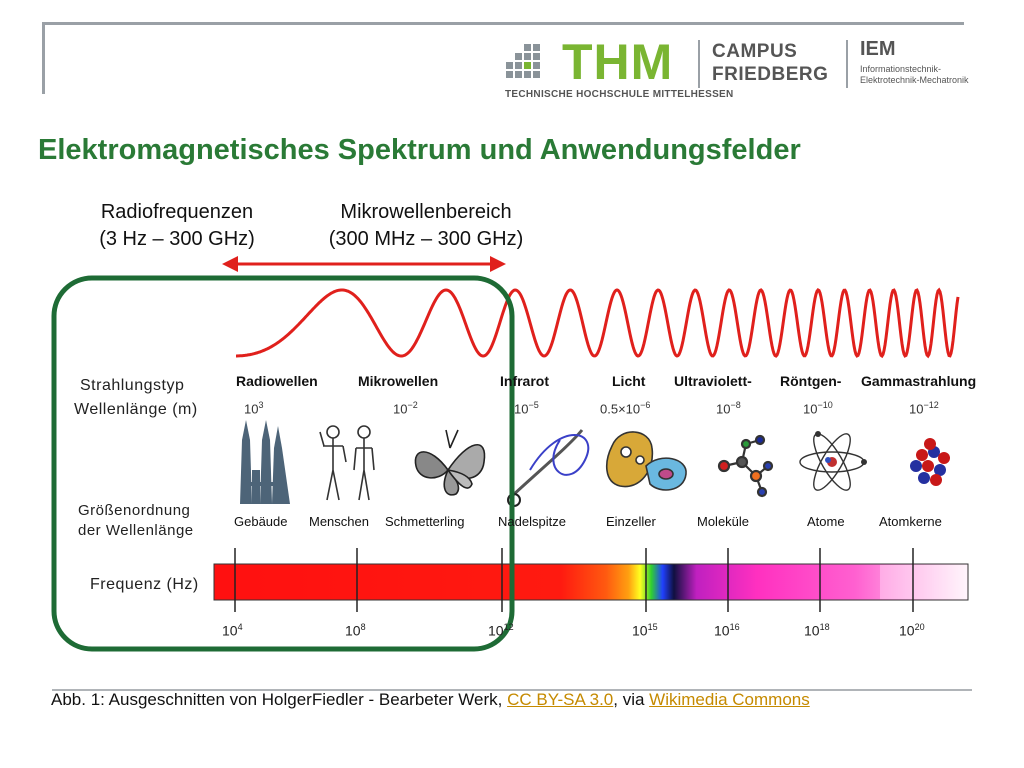  Describe the element at coordinates (901, 69) in the screenshot. I see `department-line-1: Informationstechnik-` at that location.